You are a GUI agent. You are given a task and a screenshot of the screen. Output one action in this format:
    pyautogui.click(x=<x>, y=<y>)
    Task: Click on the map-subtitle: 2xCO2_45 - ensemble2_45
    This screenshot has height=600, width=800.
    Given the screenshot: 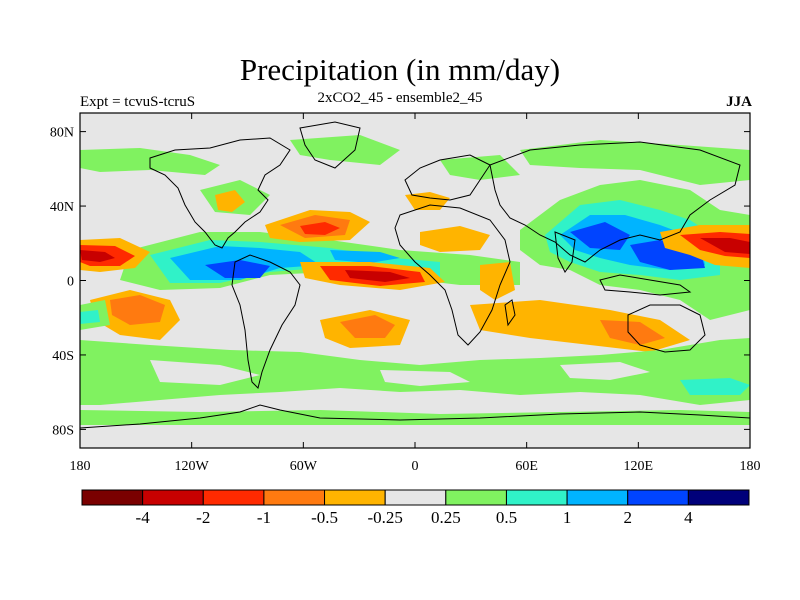 What is the action you would take?
    pyautogui.click(x=400, y=98)
    